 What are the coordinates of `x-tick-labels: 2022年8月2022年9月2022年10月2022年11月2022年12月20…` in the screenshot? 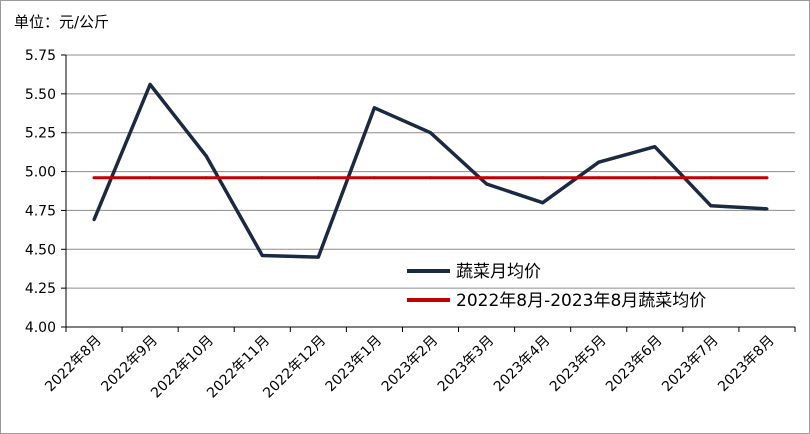 It's located at (410, 367).